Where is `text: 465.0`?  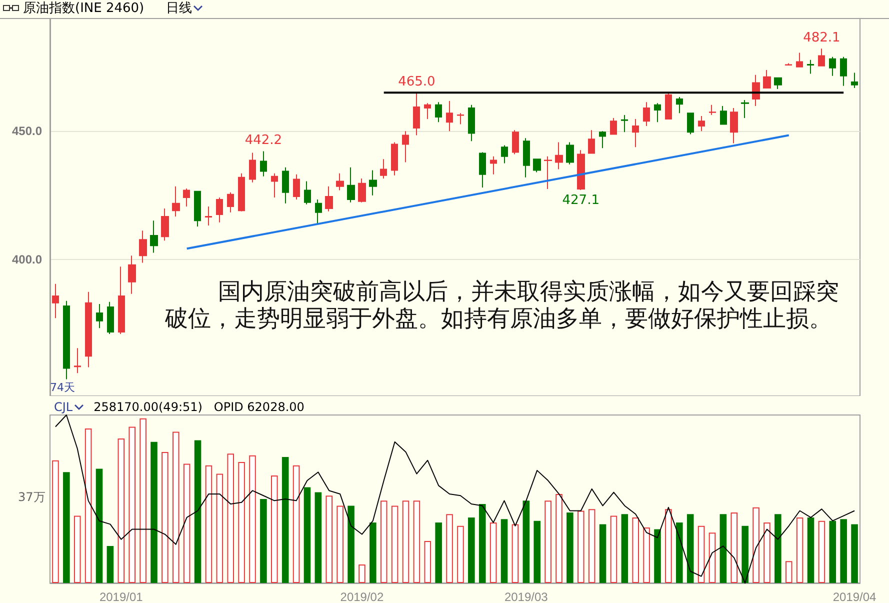 text: 465.0 is located at coordinates (417, 82).